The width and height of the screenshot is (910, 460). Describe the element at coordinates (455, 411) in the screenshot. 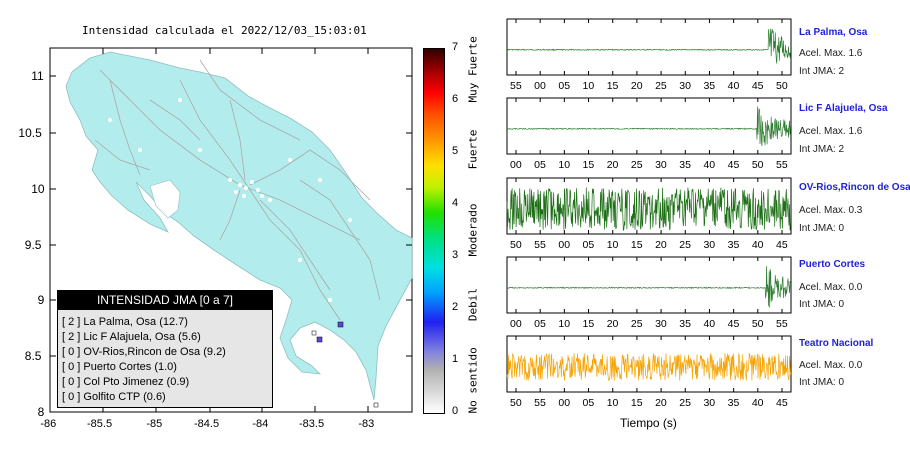

I see `colorbar-tick-label: 0` at that location.